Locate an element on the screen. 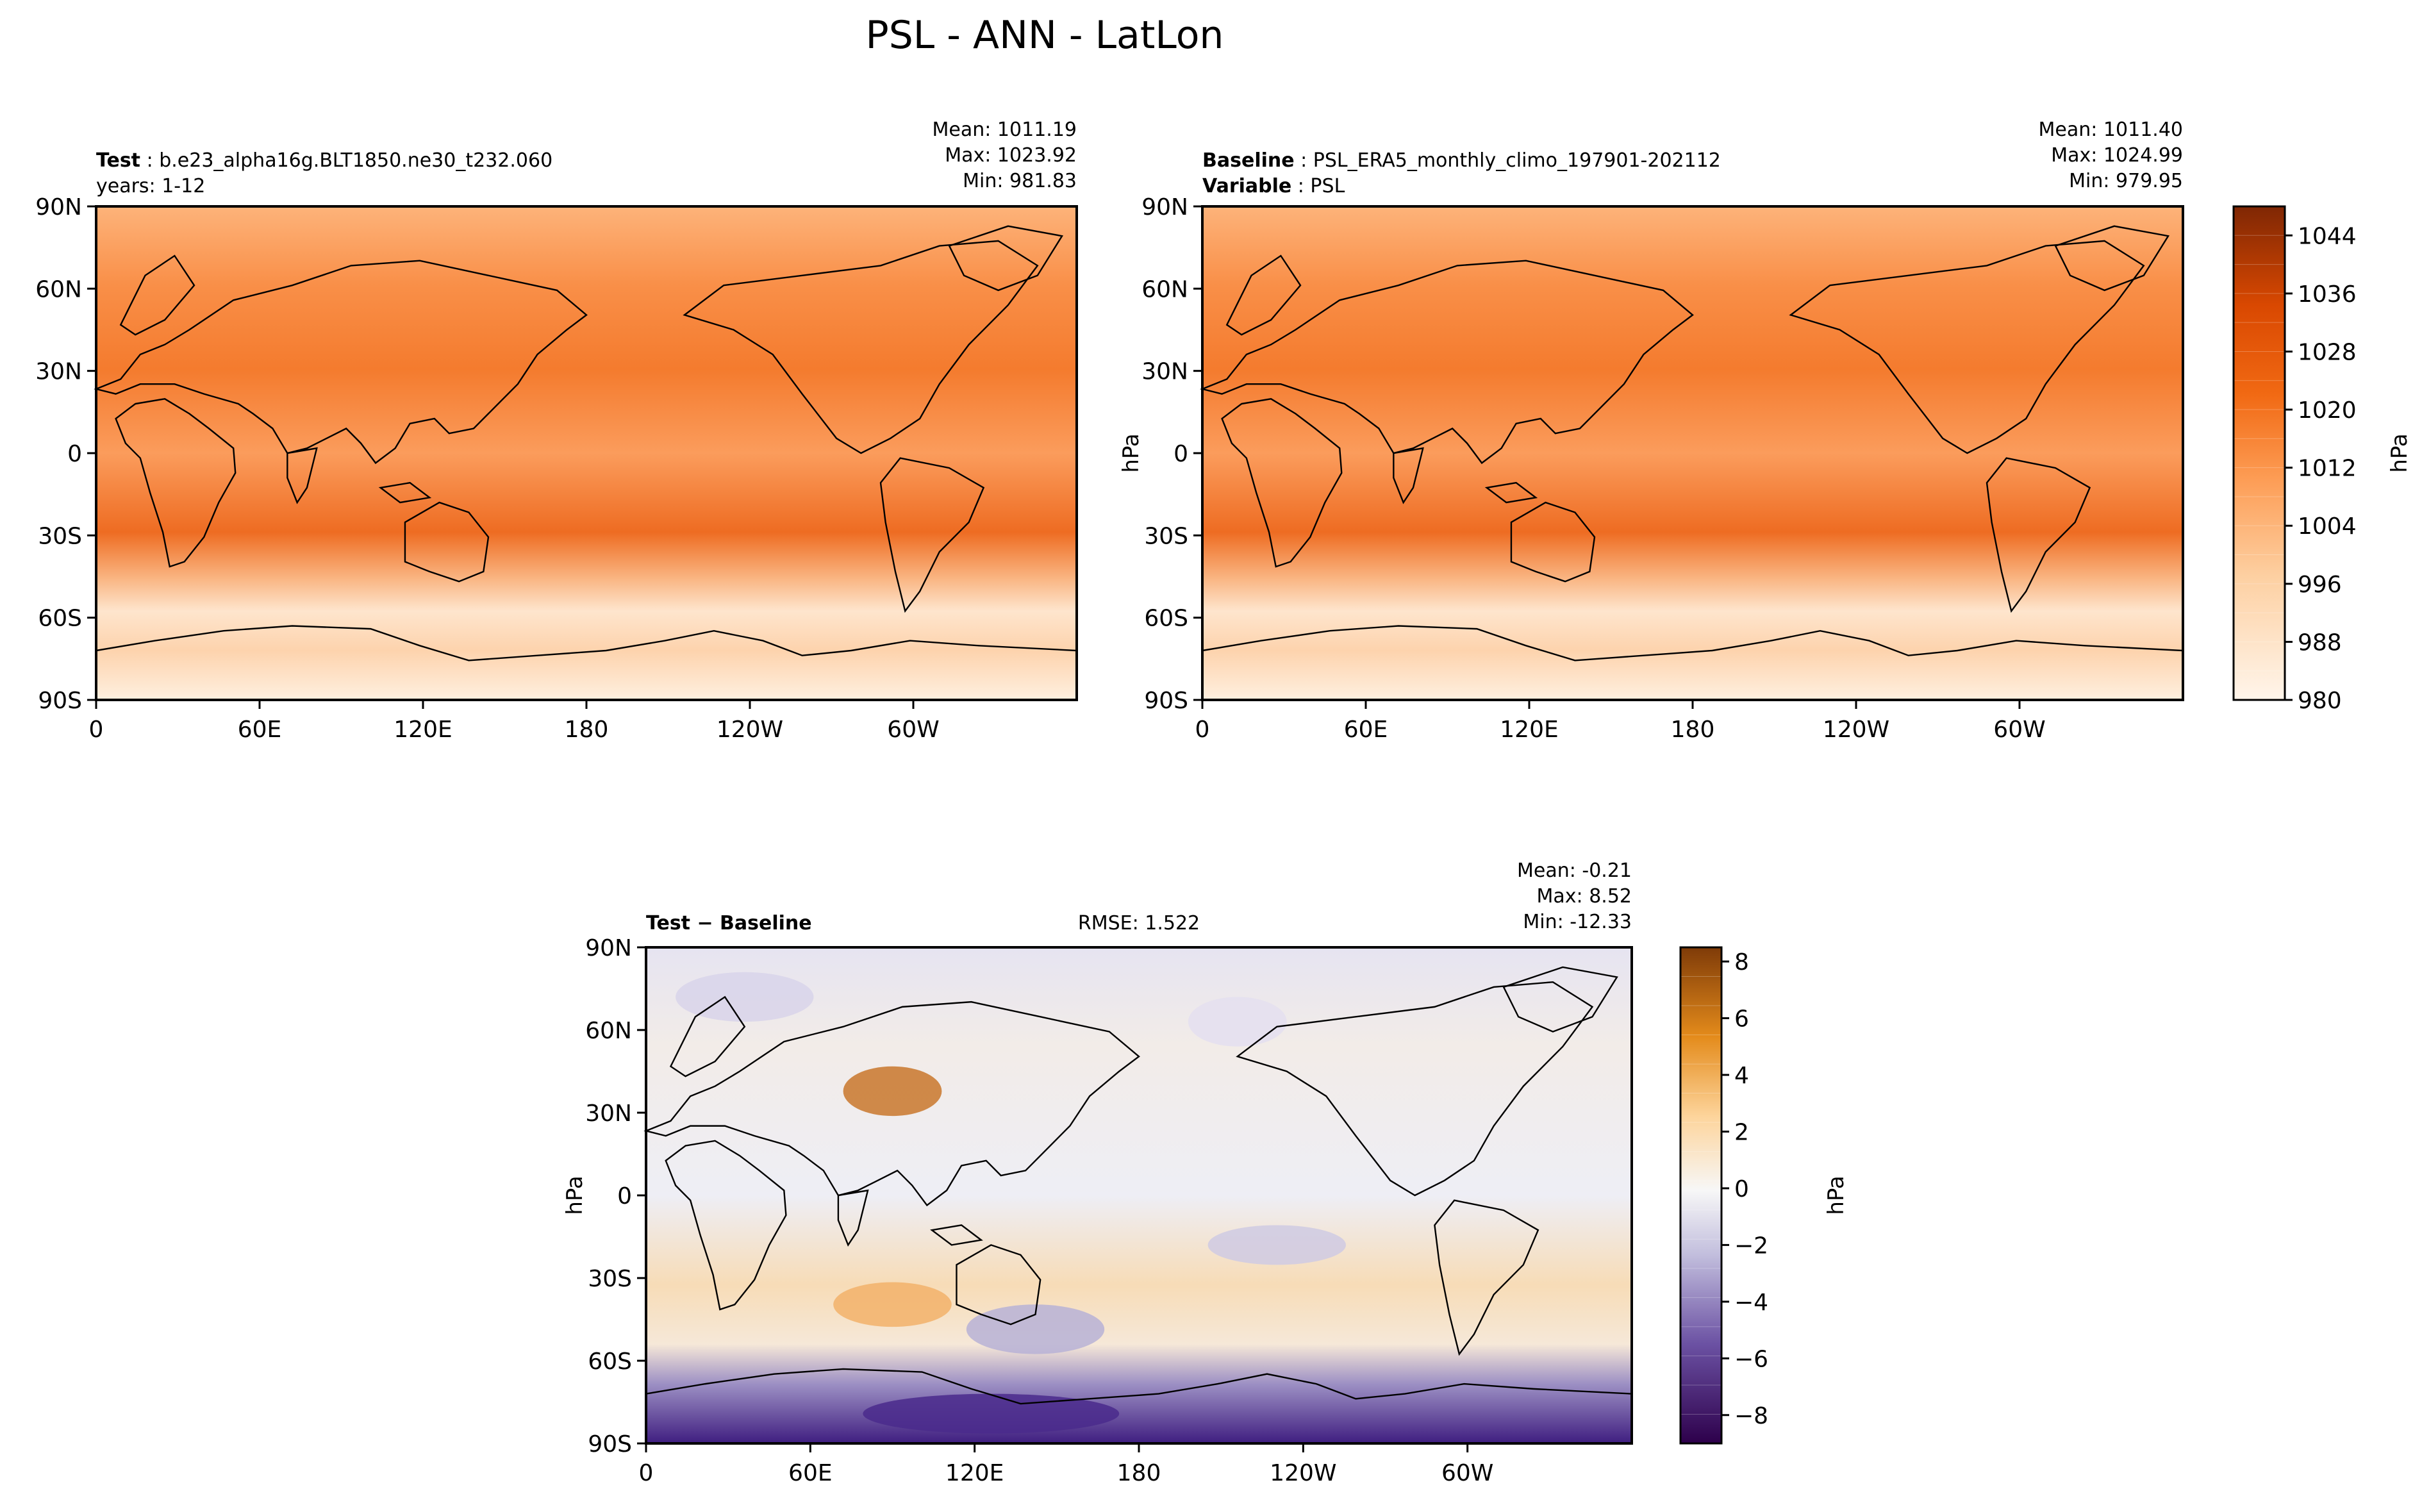  colorbar-tick-label: −4 is located at coordinates (1751, 1303).